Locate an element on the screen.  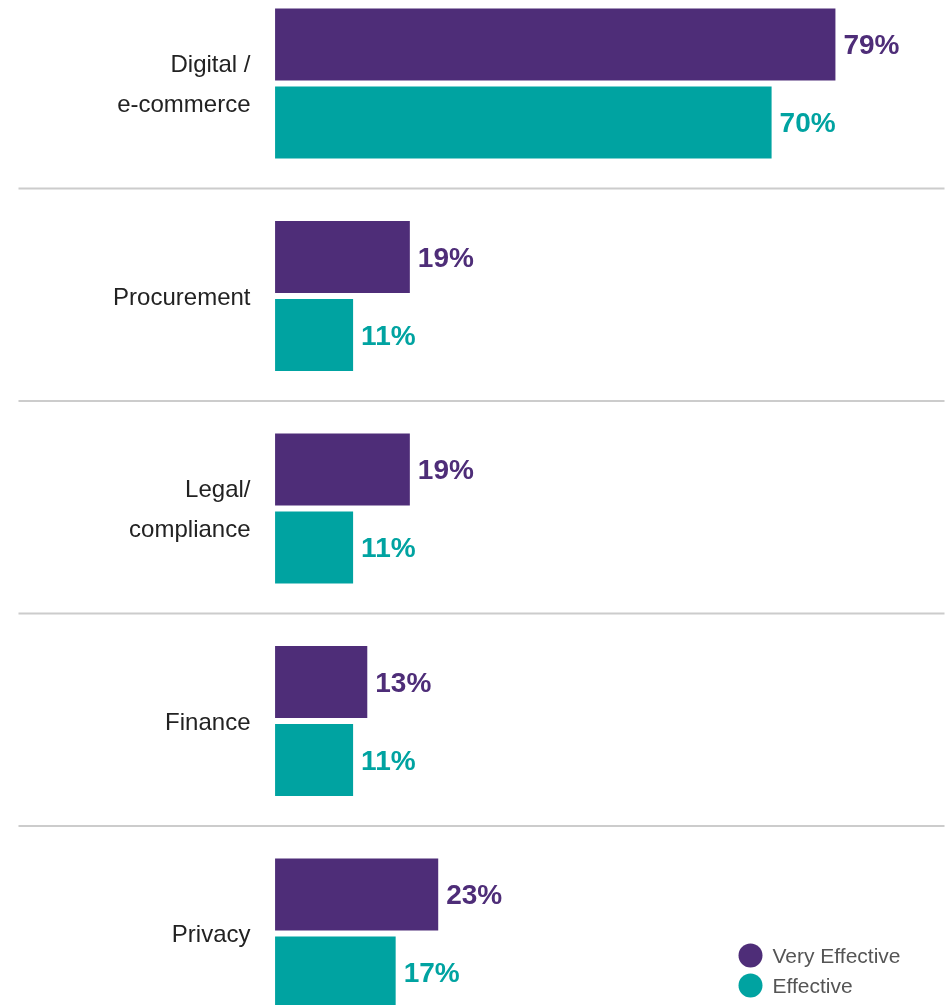
y-tick-label: Finance is located at coordinates (208, 721).